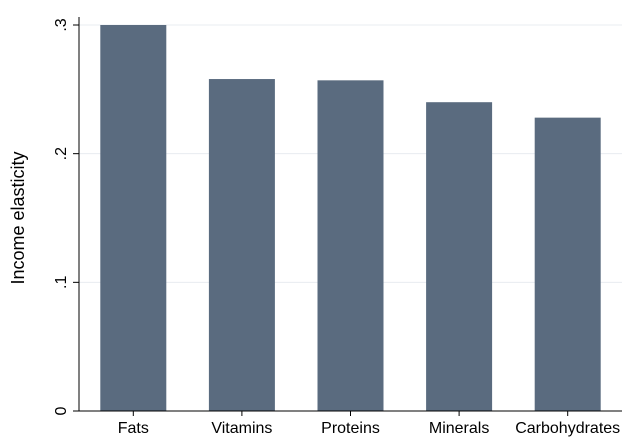 The image size is (635, 437). Describe the element at coordinates (567, 428) in the screenshot. I see `x-tick-label: Carbohydrates` at that location.